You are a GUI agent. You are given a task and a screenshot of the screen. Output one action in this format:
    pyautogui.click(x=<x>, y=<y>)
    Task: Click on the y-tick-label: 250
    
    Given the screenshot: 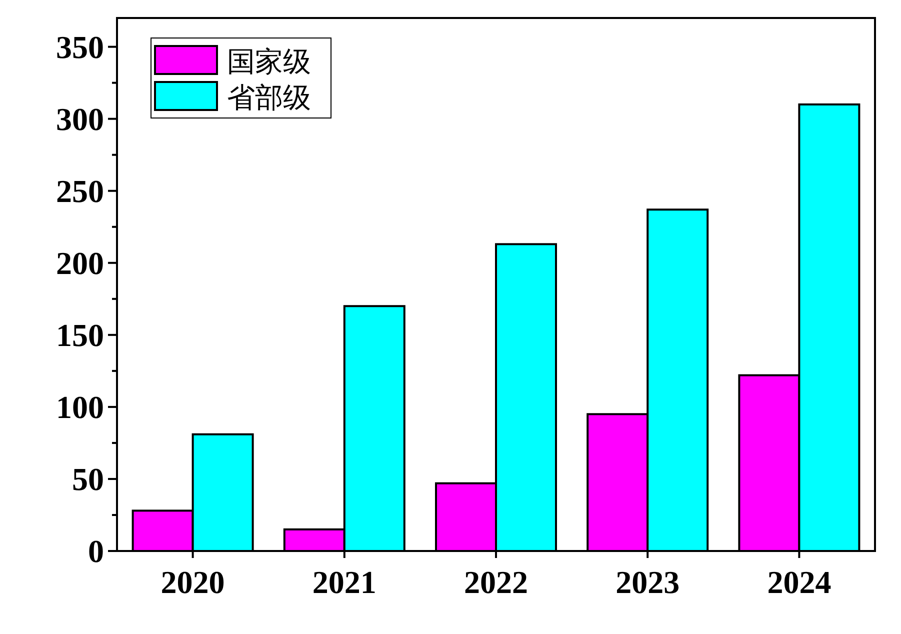 What is the action you would take?
    pyautogui.click(x=80, y=190)
    